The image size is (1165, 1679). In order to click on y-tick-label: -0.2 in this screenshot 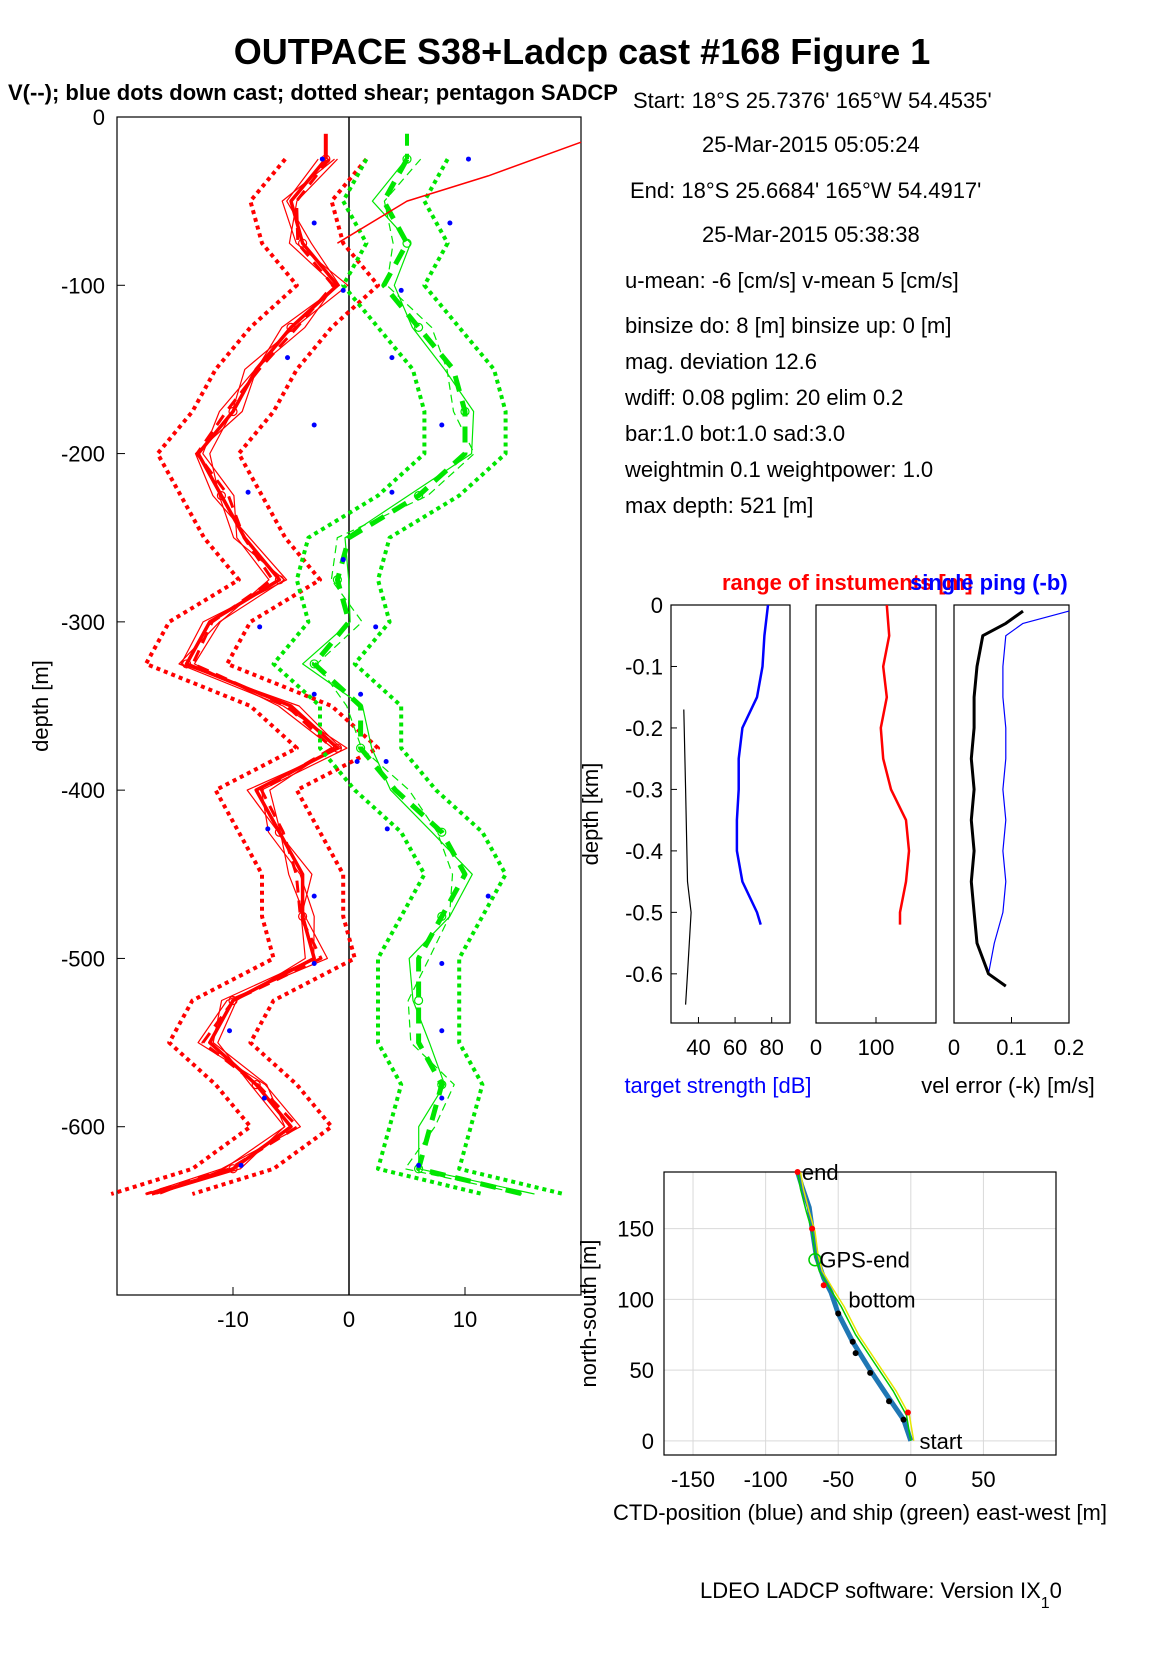, I will do `click(644, 728)`.